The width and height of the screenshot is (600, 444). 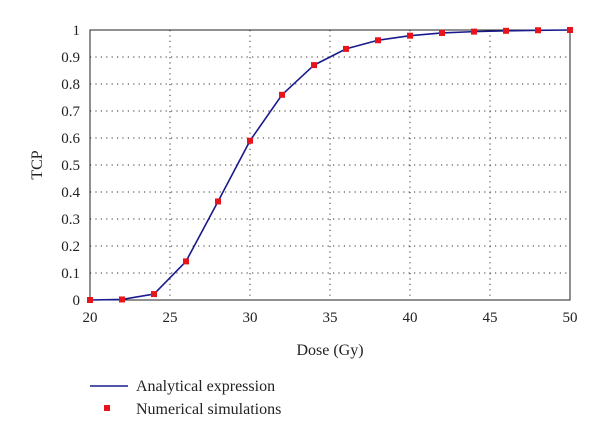 What do you see at coordinates (250, 318) in the screenshot?
I see `x-tick-label: 30` at bounding box center [250, 318].